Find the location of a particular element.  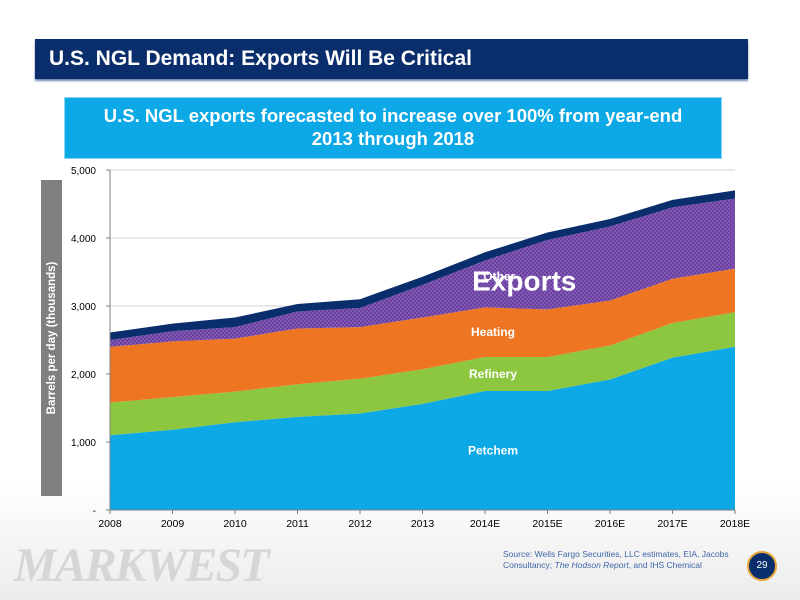

y-tick-label: - is located at coordinates (94, 511).